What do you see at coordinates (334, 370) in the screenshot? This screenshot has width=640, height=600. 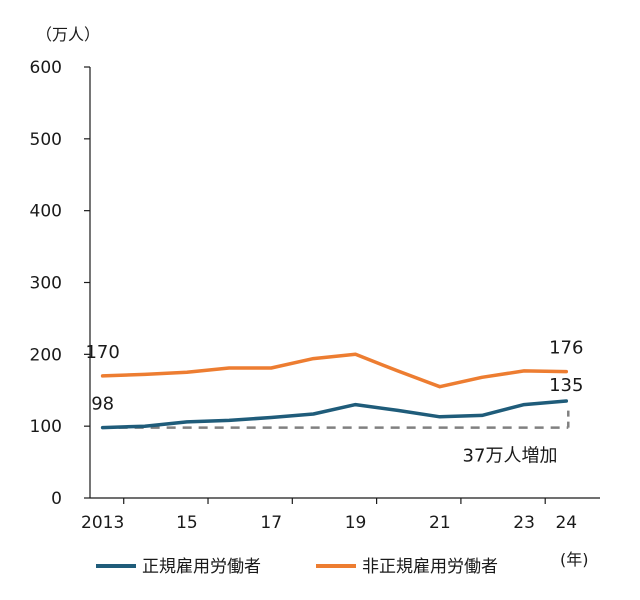 I see `series-line-nonregular` at bounding box center [334, 370].